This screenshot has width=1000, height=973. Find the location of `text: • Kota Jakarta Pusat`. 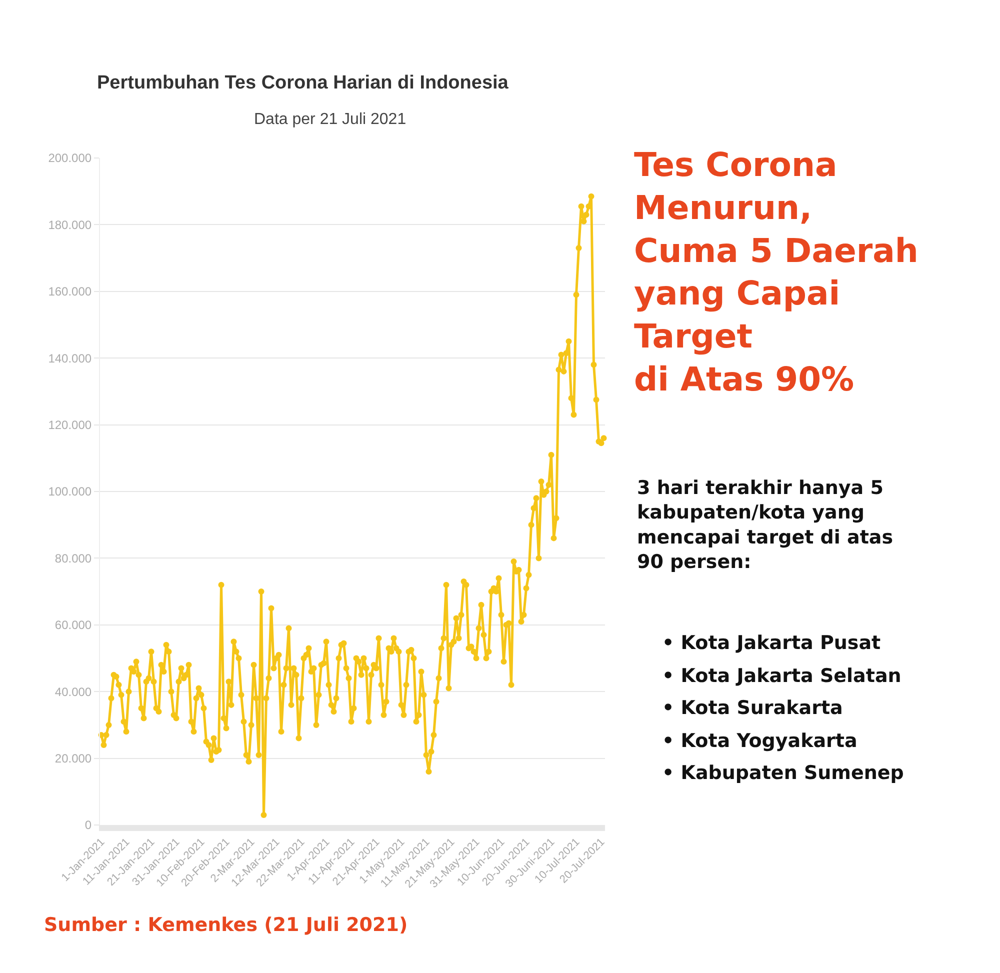

text: • Kota Jakarta Pusat is located at coordinates (771, 643).